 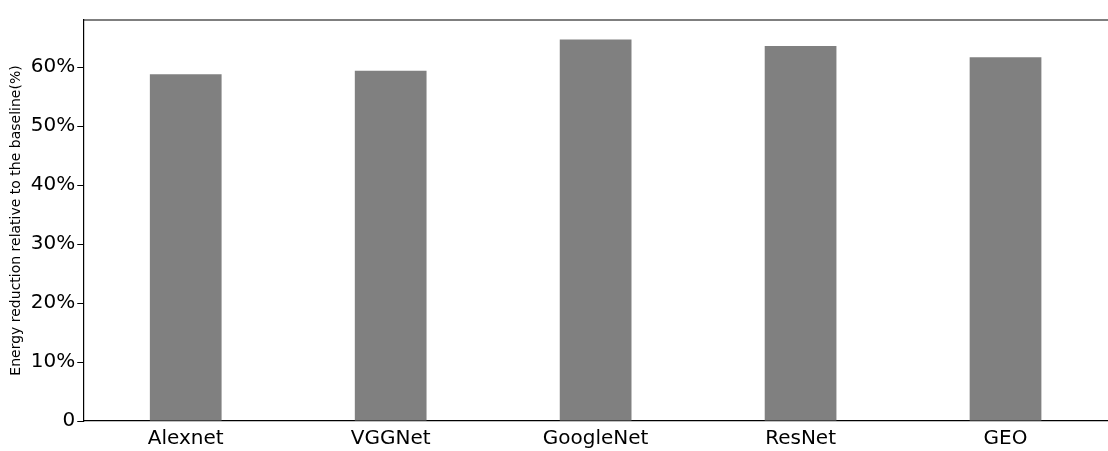 I want to click on y-tick-label: 30%, so click(x=53, y=242).